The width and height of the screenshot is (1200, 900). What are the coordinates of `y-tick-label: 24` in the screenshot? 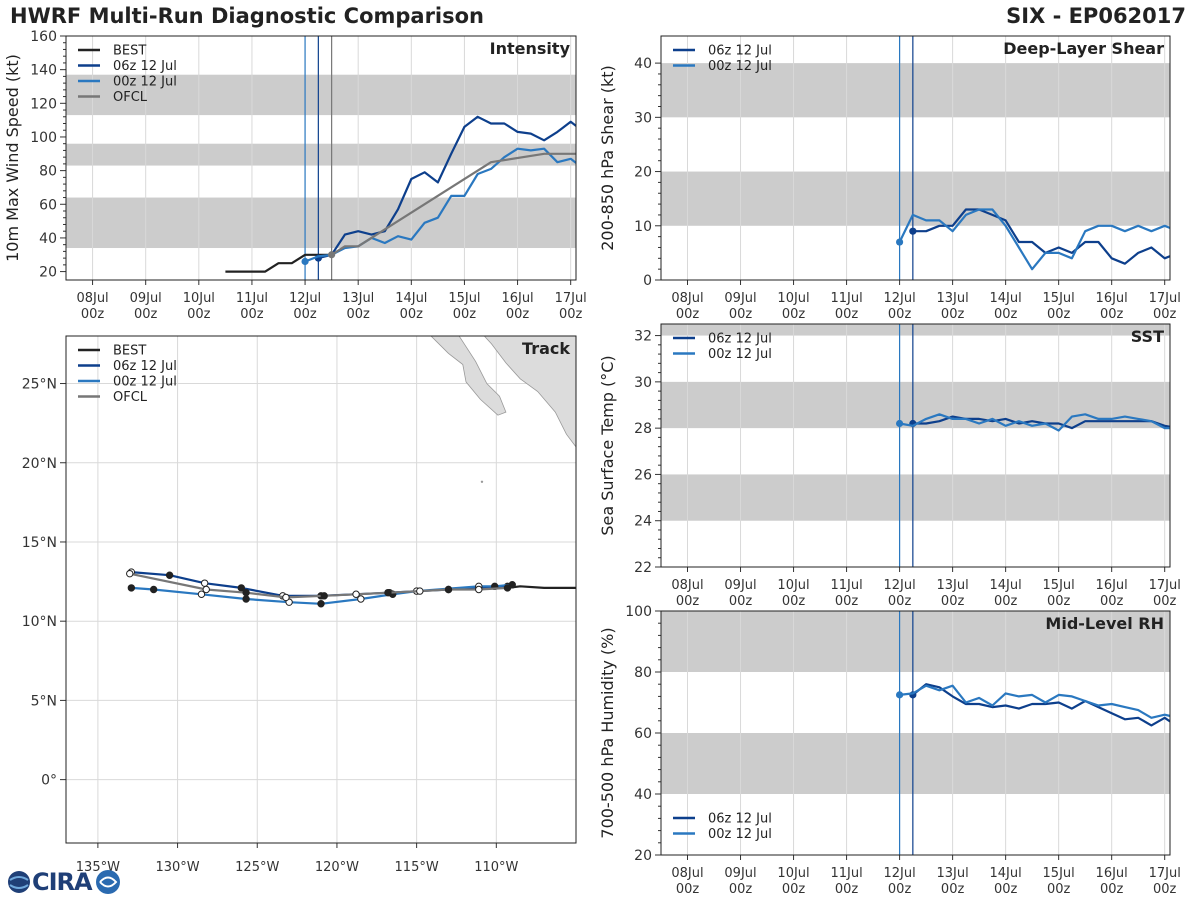 It's located at (643, 522).